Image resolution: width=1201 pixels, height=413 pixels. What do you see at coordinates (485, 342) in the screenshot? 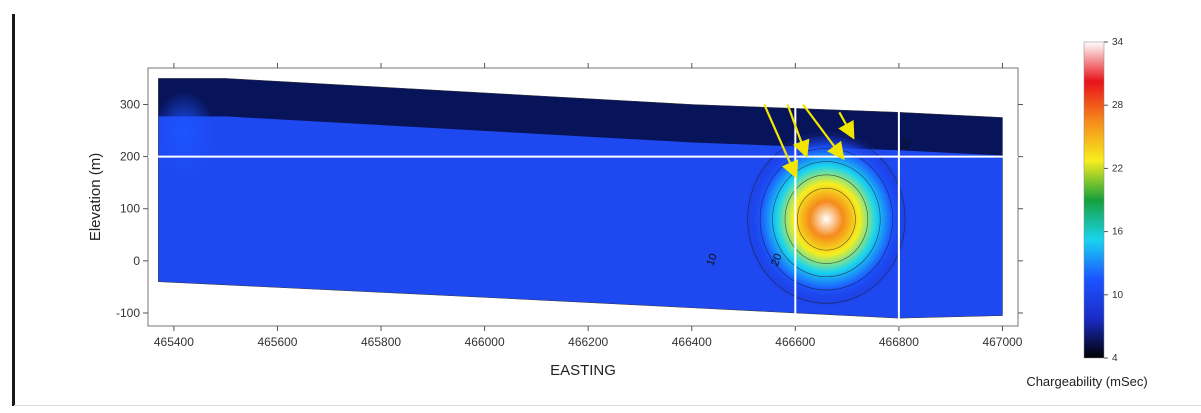
I see `x-tick-label: 466000` at bounding box center [485, 342].